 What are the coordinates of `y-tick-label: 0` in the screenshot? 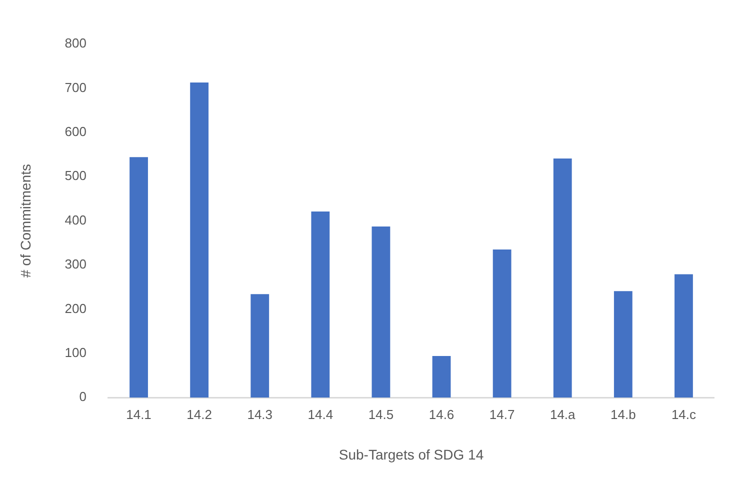 It's located at (82, 396).